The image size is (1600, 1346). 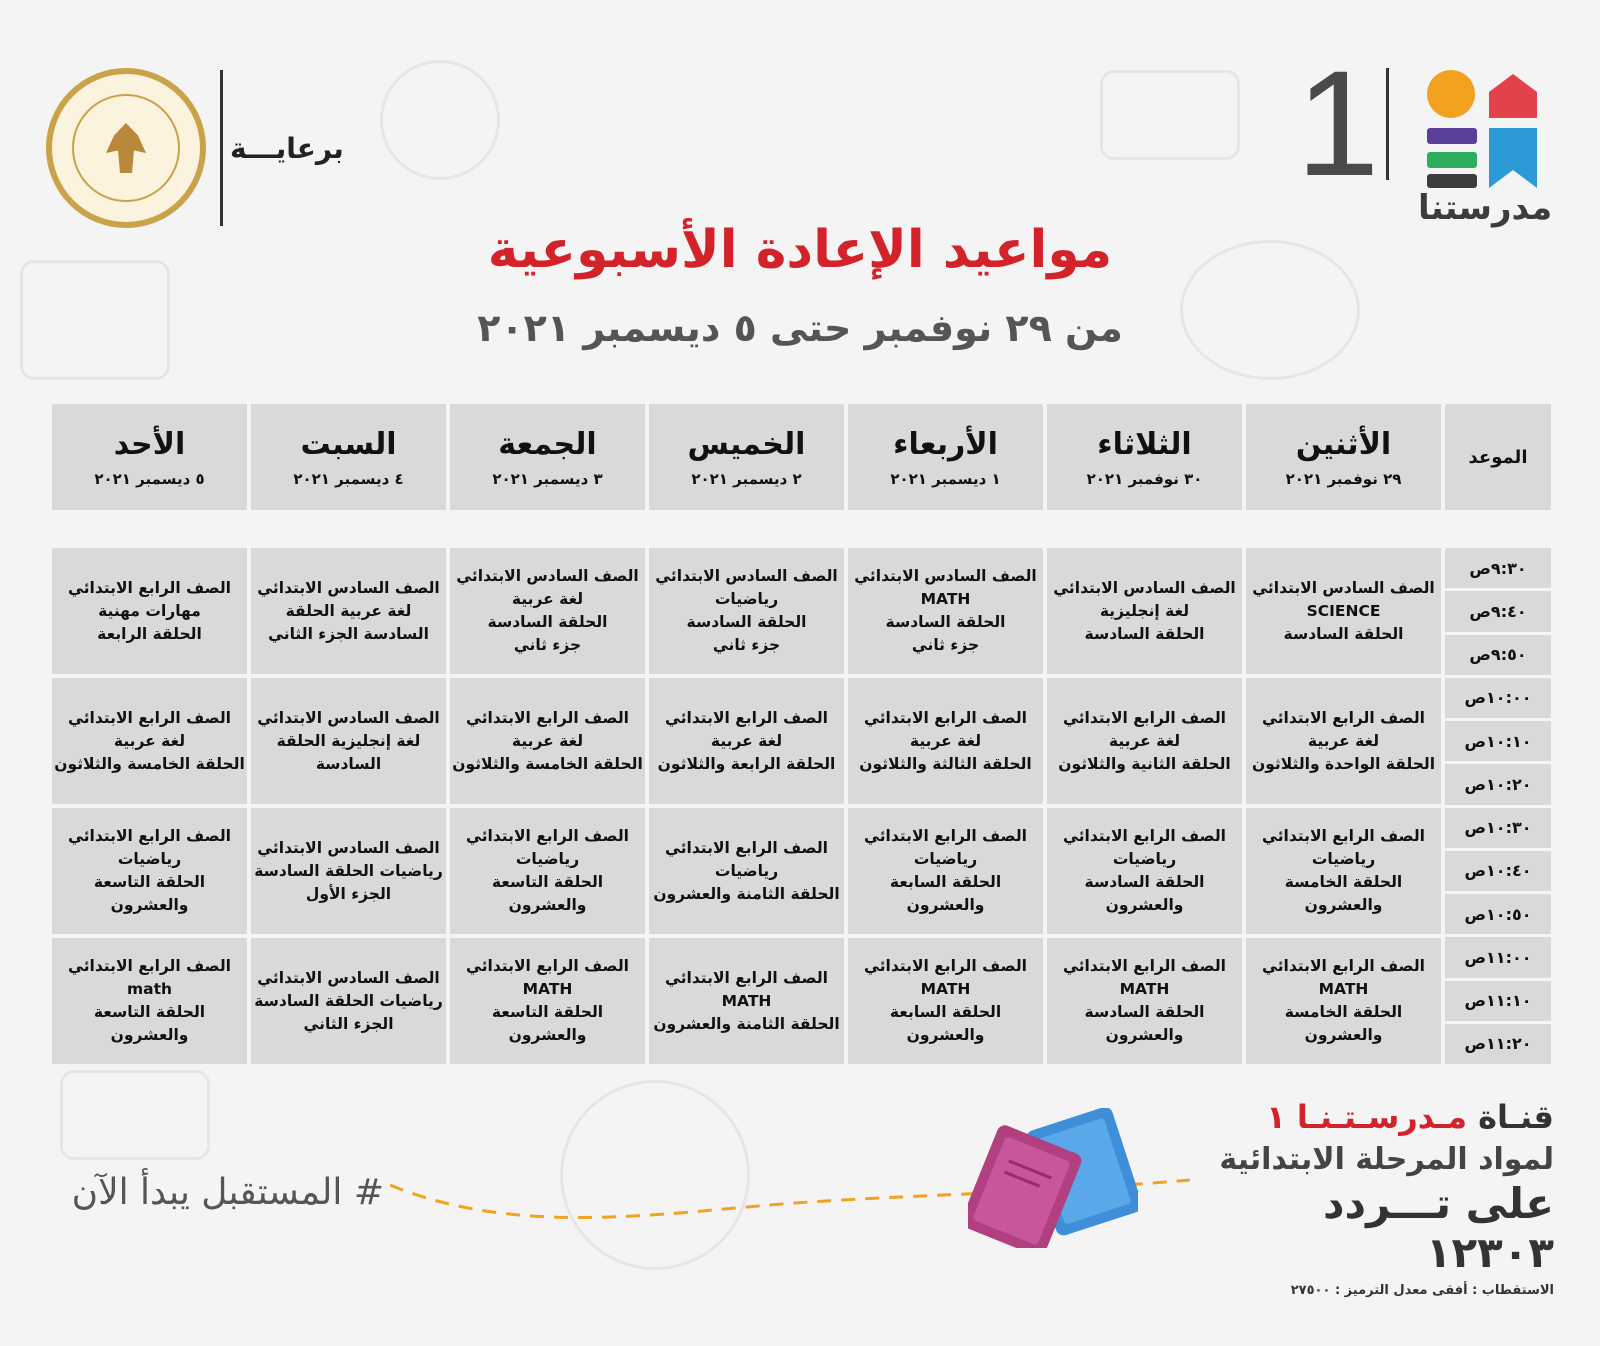 I want to click on time-slot: ٩:٤٠ص, so click(x=1498, y=611).